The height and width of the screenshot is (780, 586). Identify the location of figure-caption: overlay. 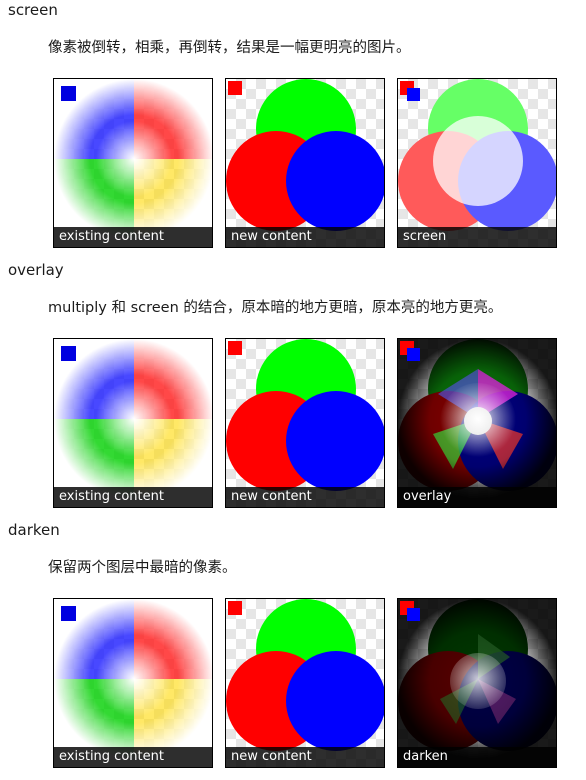
(477, 497).